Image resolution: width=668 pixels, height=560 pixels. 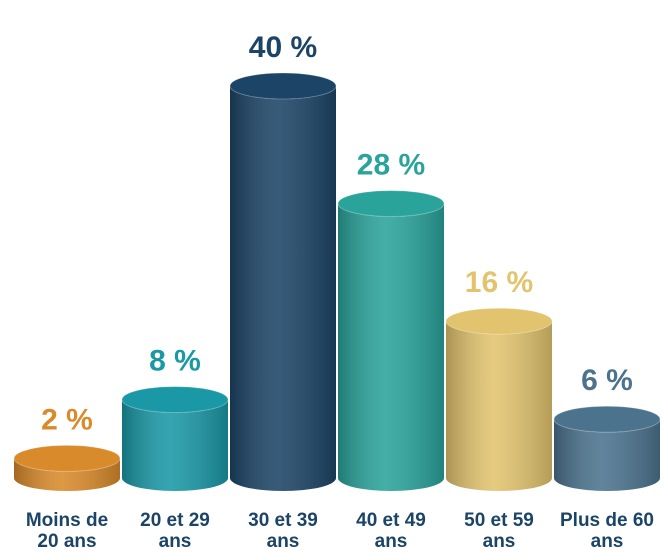 What do you see at coordinates (67, 531) in the screenshot?
I see `x-tick-label: Moins de 20 ans` at bounding box center [67, 531].